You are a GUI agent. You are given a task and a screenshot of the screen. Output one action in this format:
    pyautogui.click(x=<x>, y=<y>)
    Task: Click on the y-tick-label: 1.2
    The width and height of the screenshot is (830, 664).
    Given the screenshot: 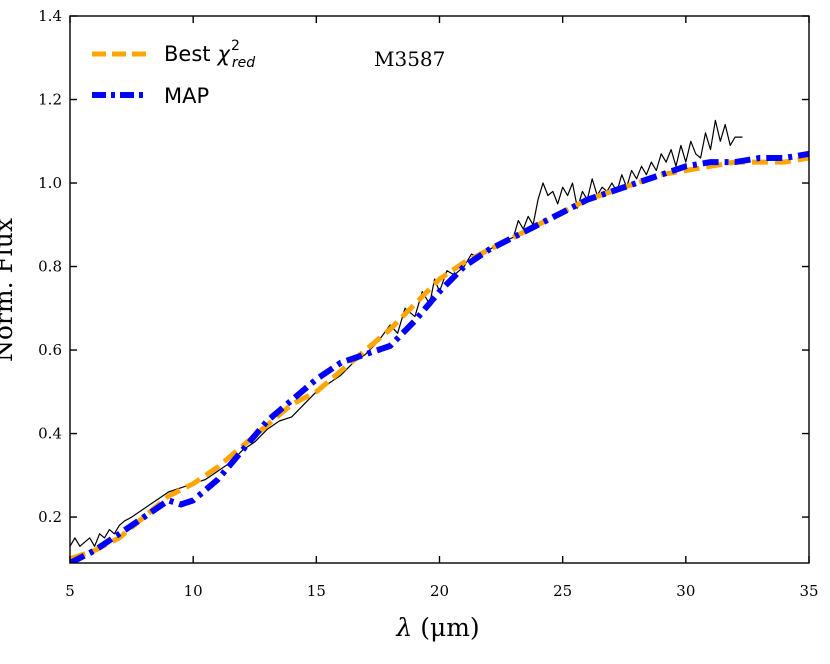 What is the action you would take?
    pyautogui.click(x=50, y=100)
    